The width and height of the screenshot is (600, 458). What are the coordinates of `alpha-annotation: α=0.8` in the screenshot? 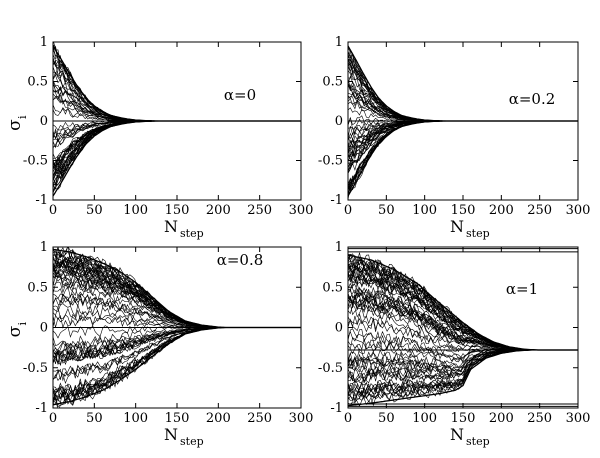 It's located at (240, 260).